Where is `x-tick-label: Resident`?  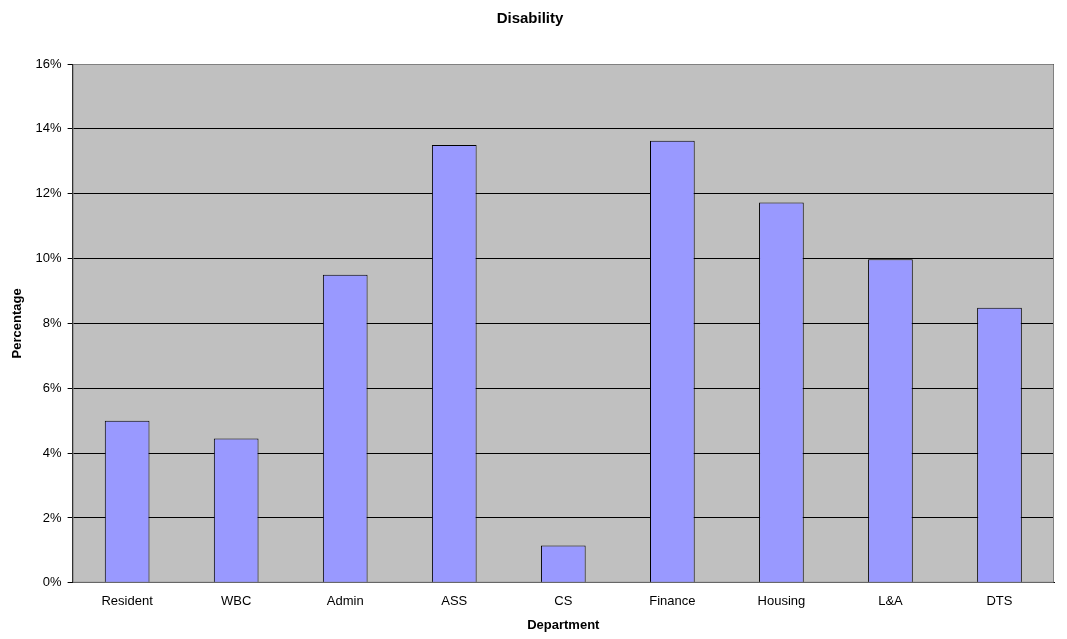 x-tick-label: Resident is located at coordinates (127, 601).